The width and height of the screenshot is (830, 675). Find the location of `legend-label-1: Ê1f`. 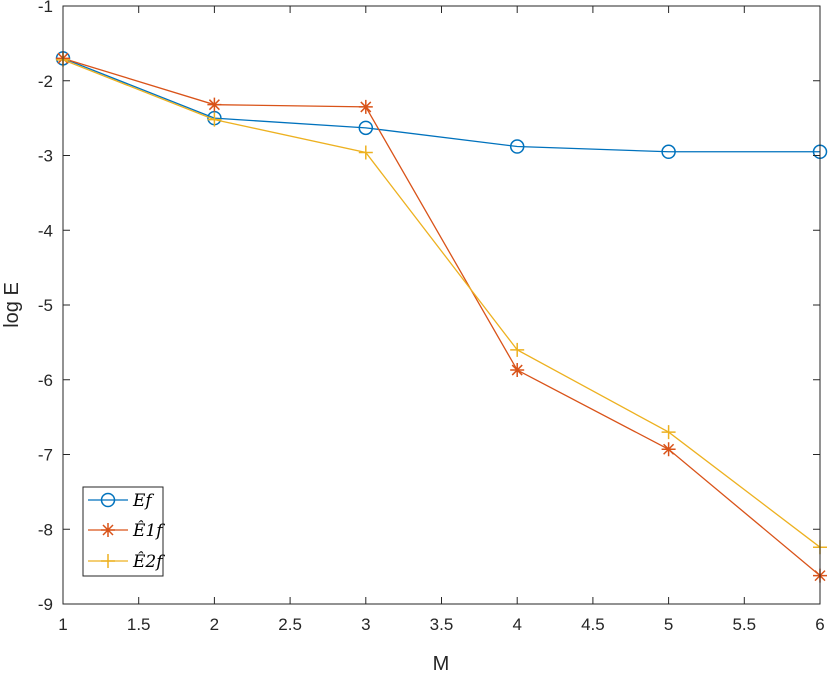

legend-label-1: Ê1f is located at coordinates (148, 530).